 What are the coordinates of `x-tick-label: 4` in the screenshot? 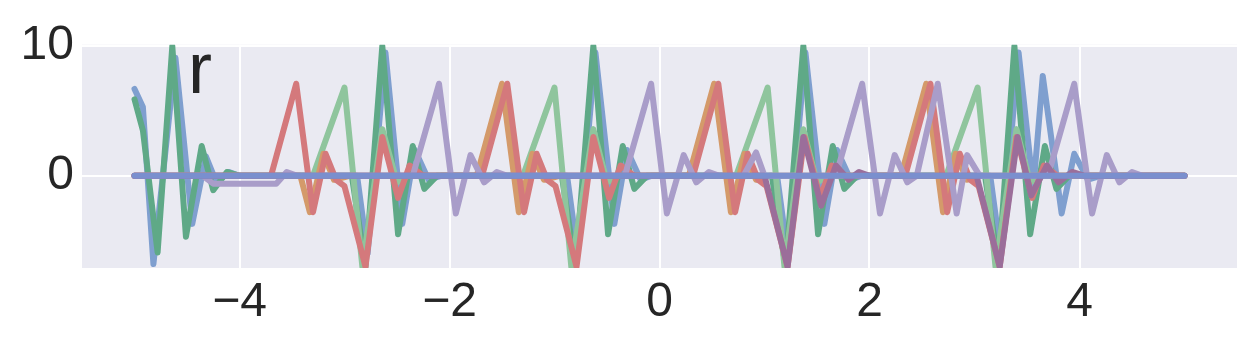 It's located at (1079, 300).